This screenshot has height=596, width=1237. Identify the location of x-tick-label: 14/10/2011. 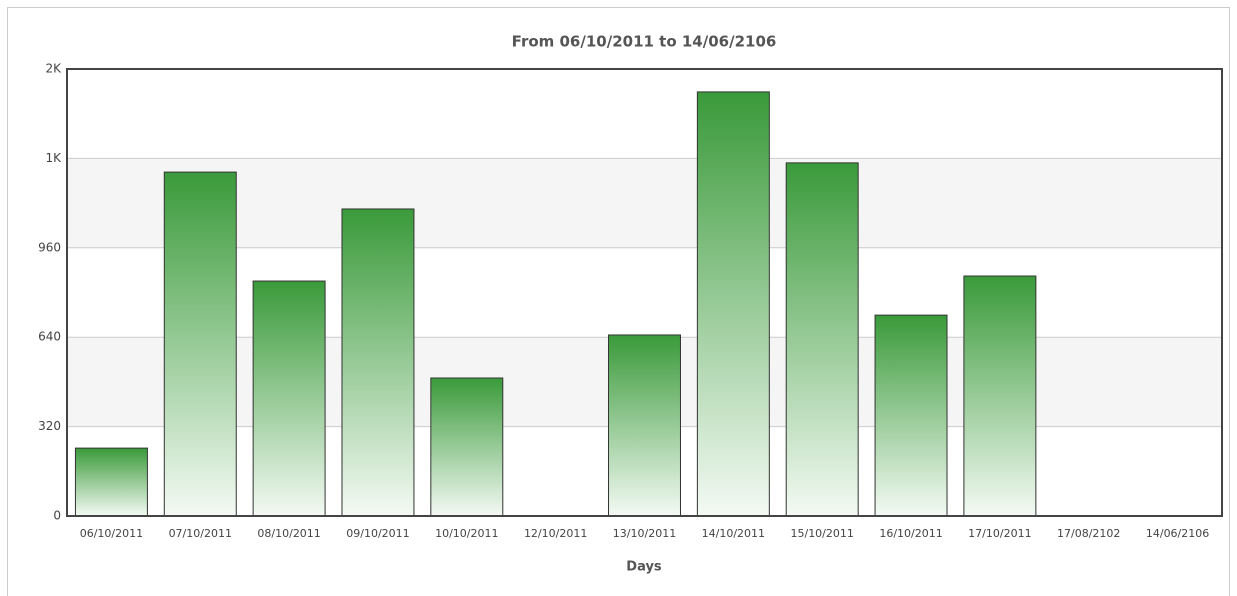
(733, 533).